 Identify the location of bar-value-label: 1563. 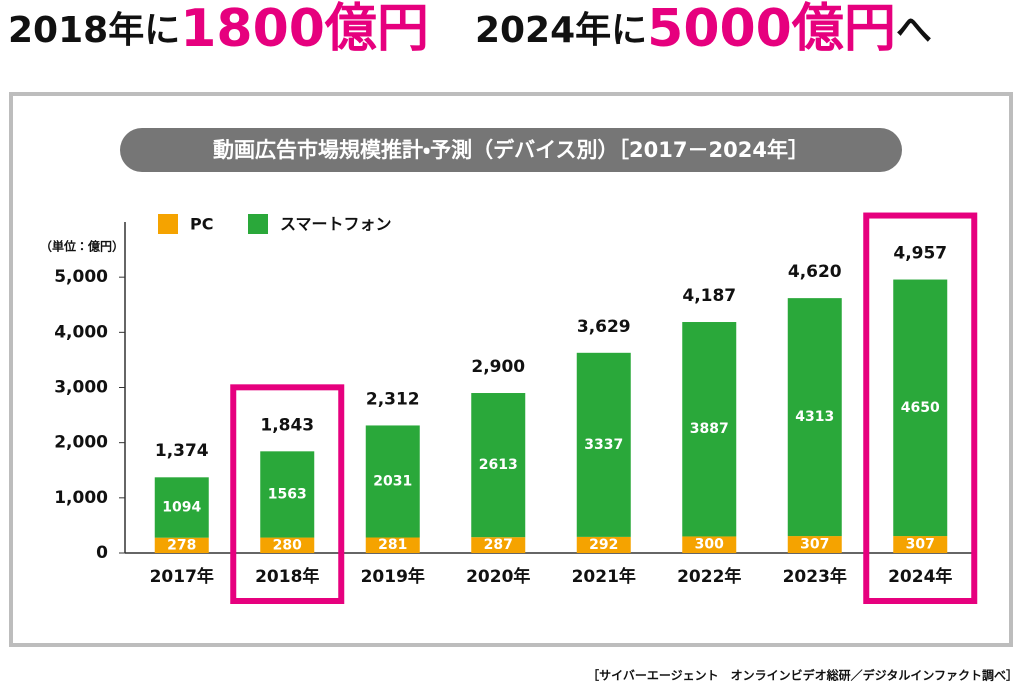
(287, 494).